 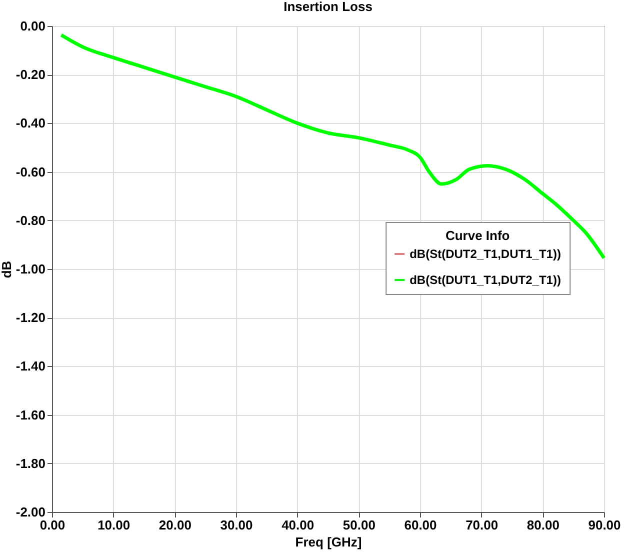 I want to click on y-tick-label: 0.00, so click(x=33, y=26).